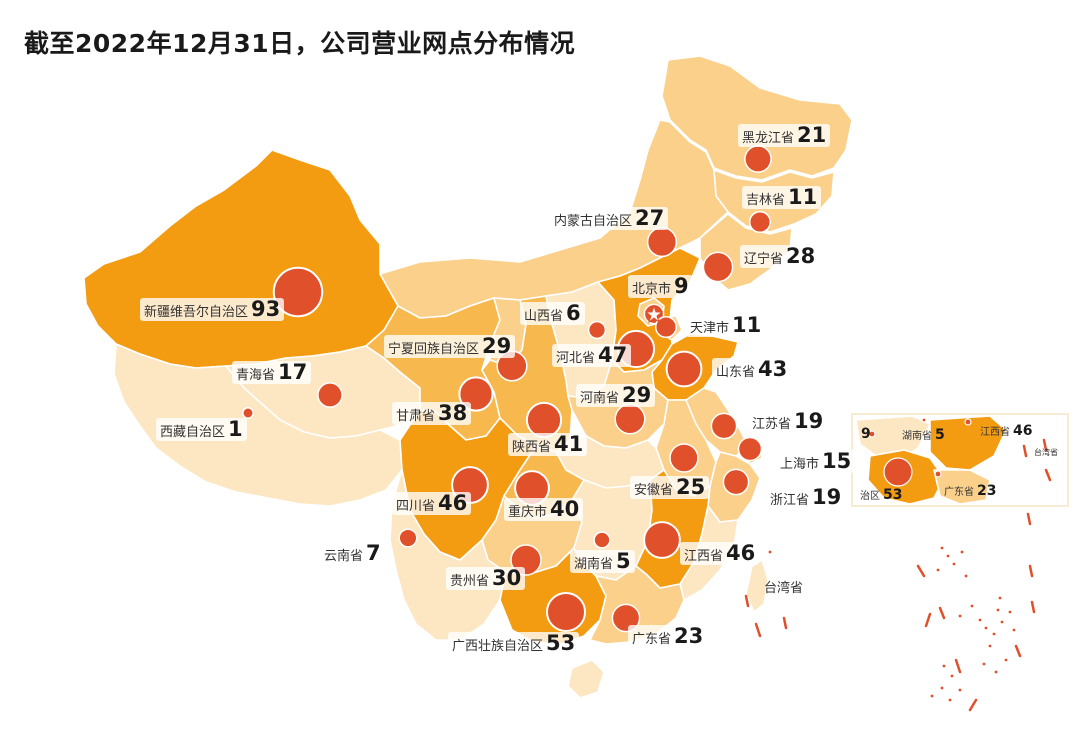 This screenshot has width=1080, height=732. I want to click on province-count: 23, so click(689, 636).